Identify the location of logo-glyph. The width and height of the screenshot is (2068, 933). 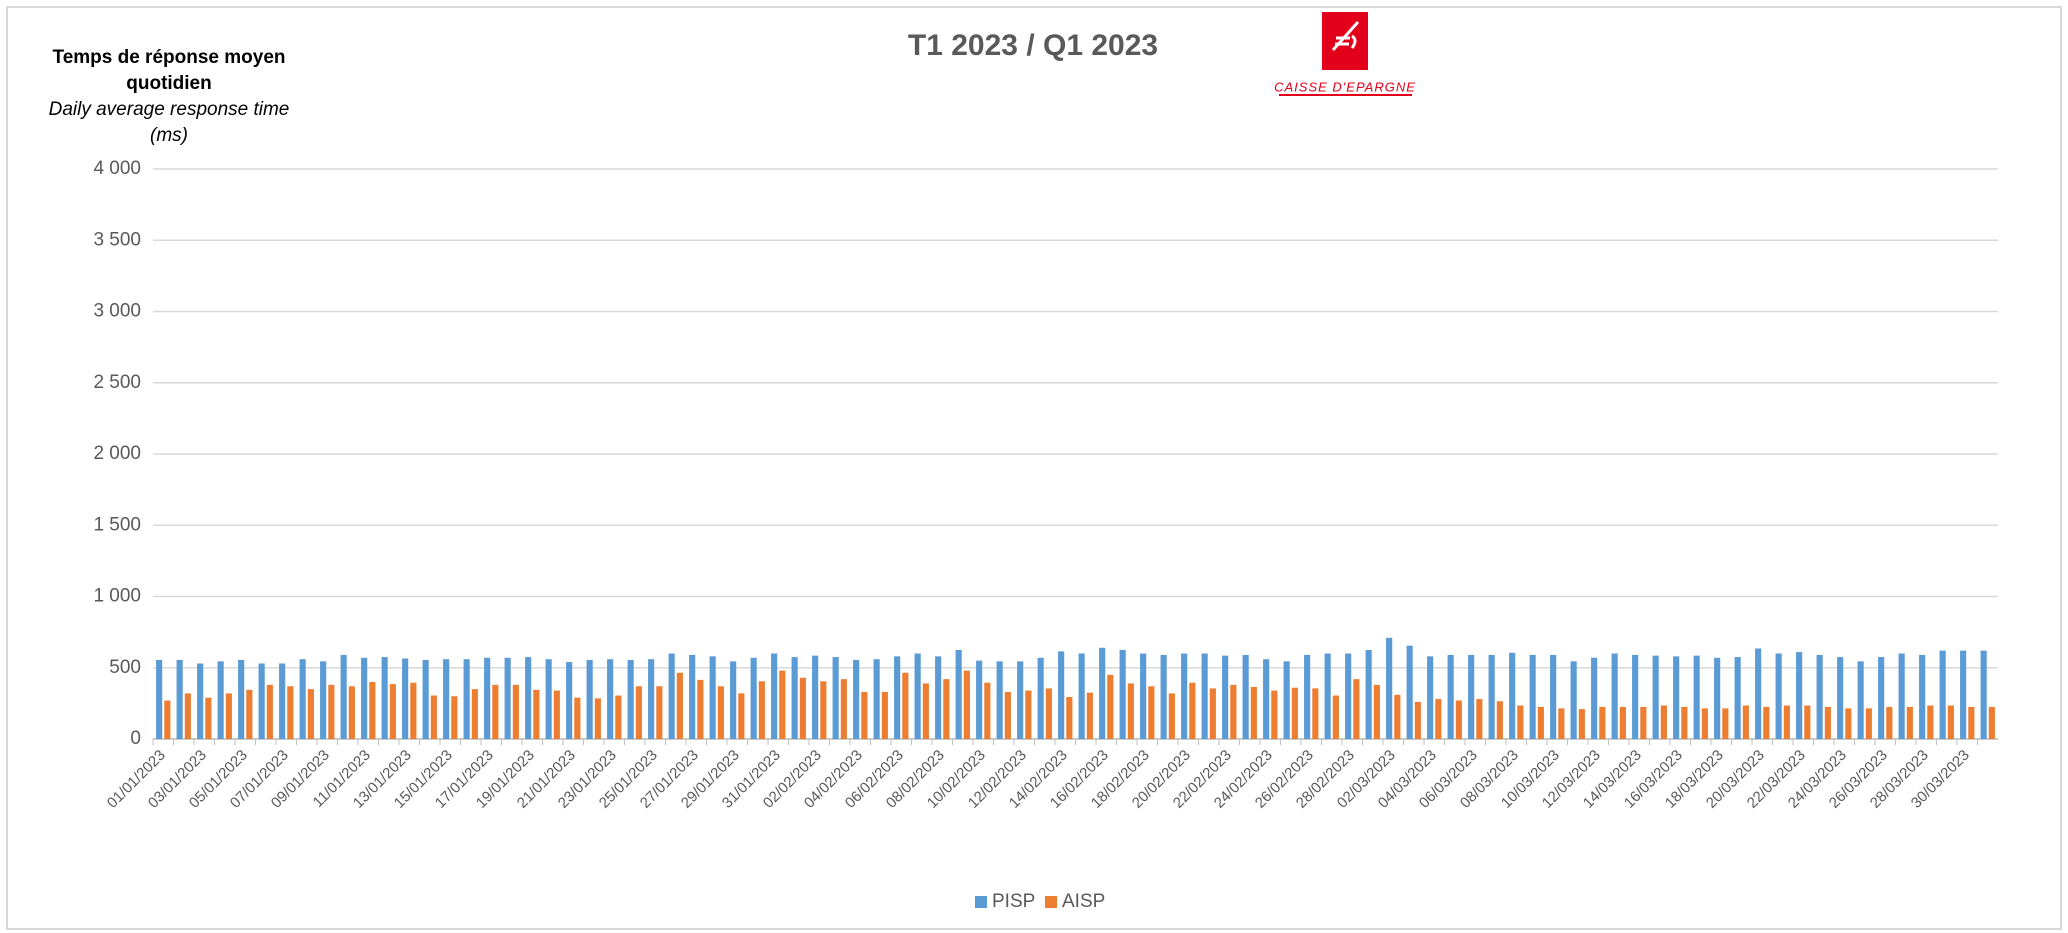
(1345, 36).